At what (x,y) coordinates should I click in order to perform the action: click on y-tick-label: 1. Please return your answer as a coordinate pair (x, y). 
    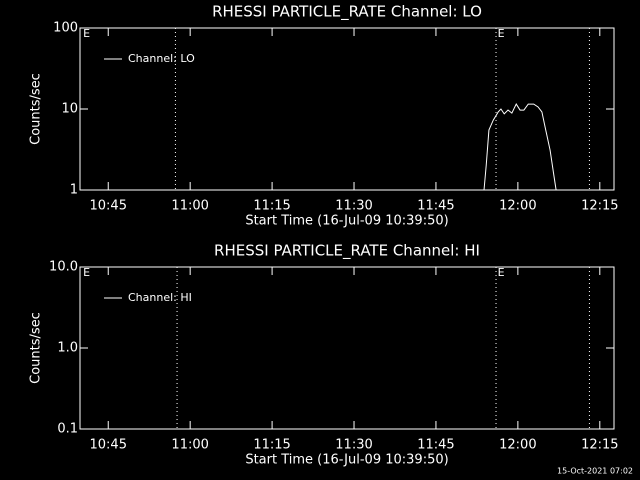
    Looking at the image, I should click on (74, 190).